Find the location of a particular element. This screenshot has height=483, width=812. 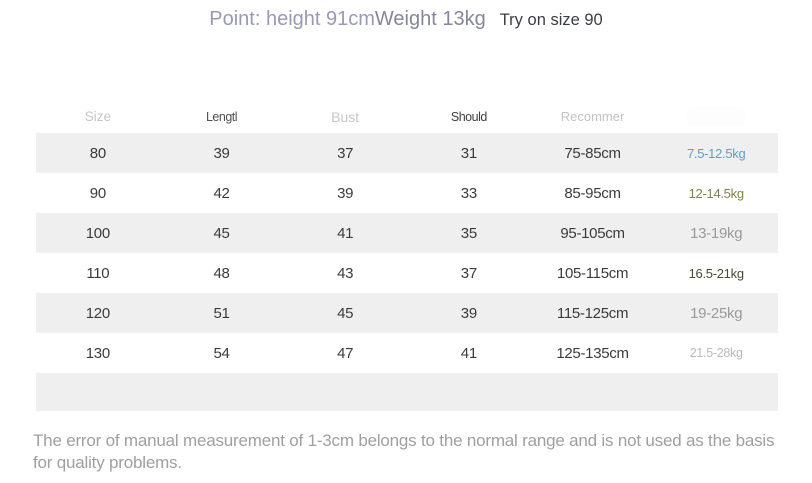

cell-recommend: 125-135cm is located at coordinates (592, 353).